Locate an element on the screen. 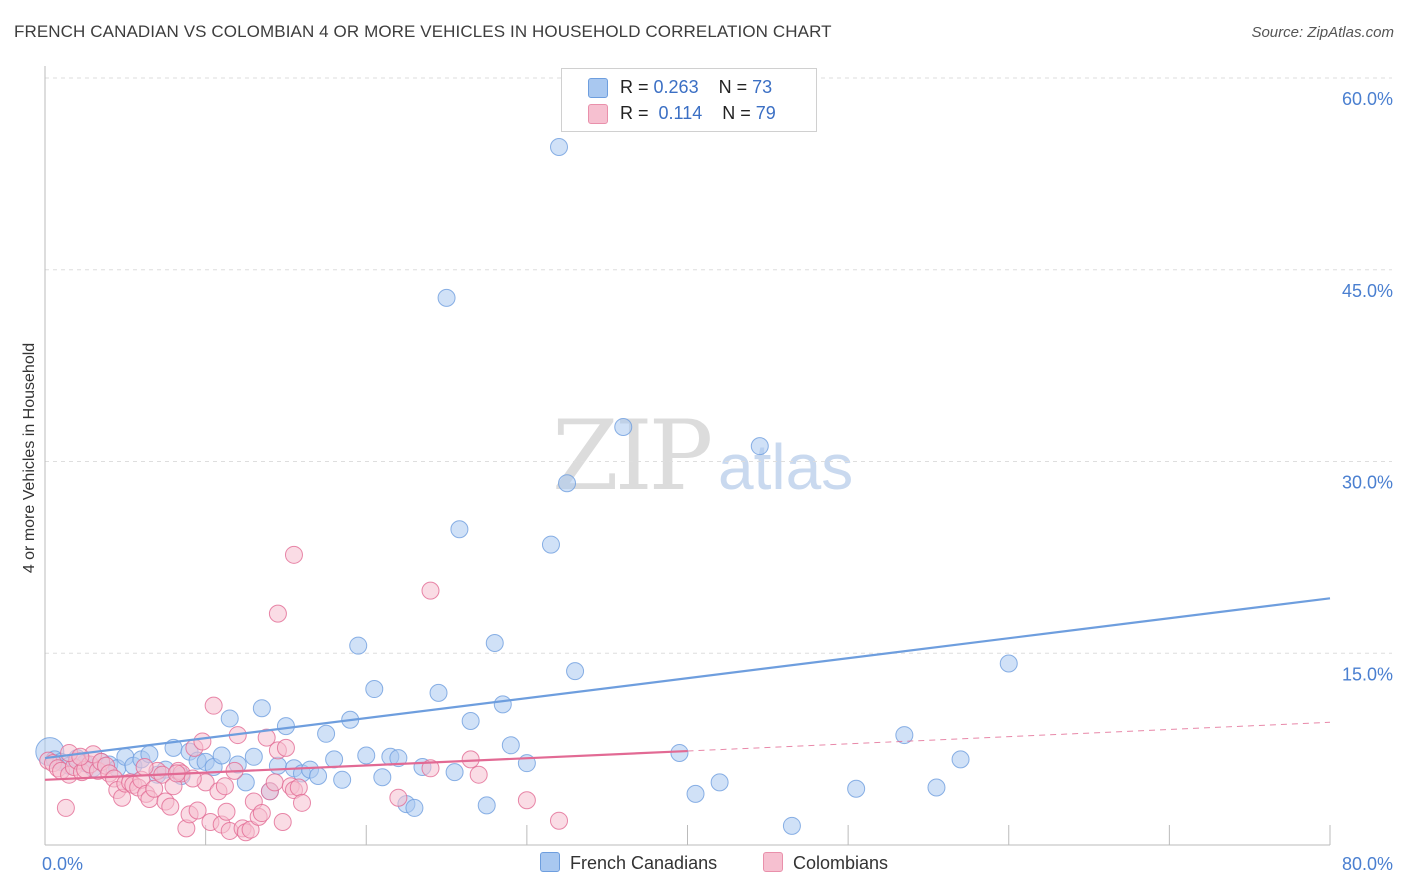 Image resolution: width=1406 pixels, height=892 pixels. n-value: 73 is located at coordinates (762, 87).